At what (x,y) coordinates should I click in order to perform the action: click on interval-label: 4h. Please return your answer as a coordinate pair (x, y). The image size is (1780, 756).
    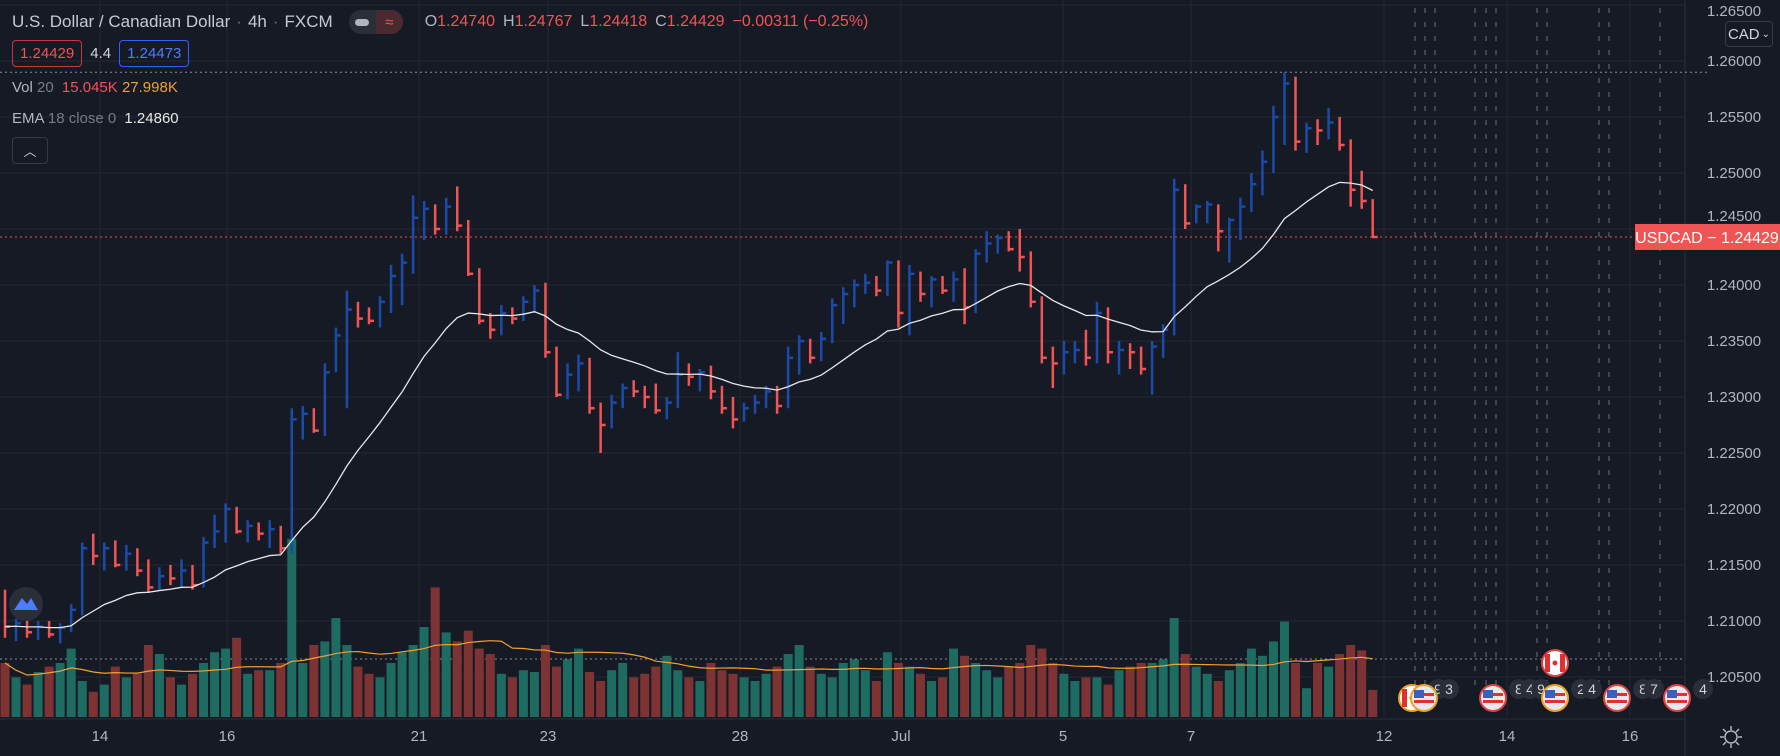
    Looking at the image, I should click on (257, 21).